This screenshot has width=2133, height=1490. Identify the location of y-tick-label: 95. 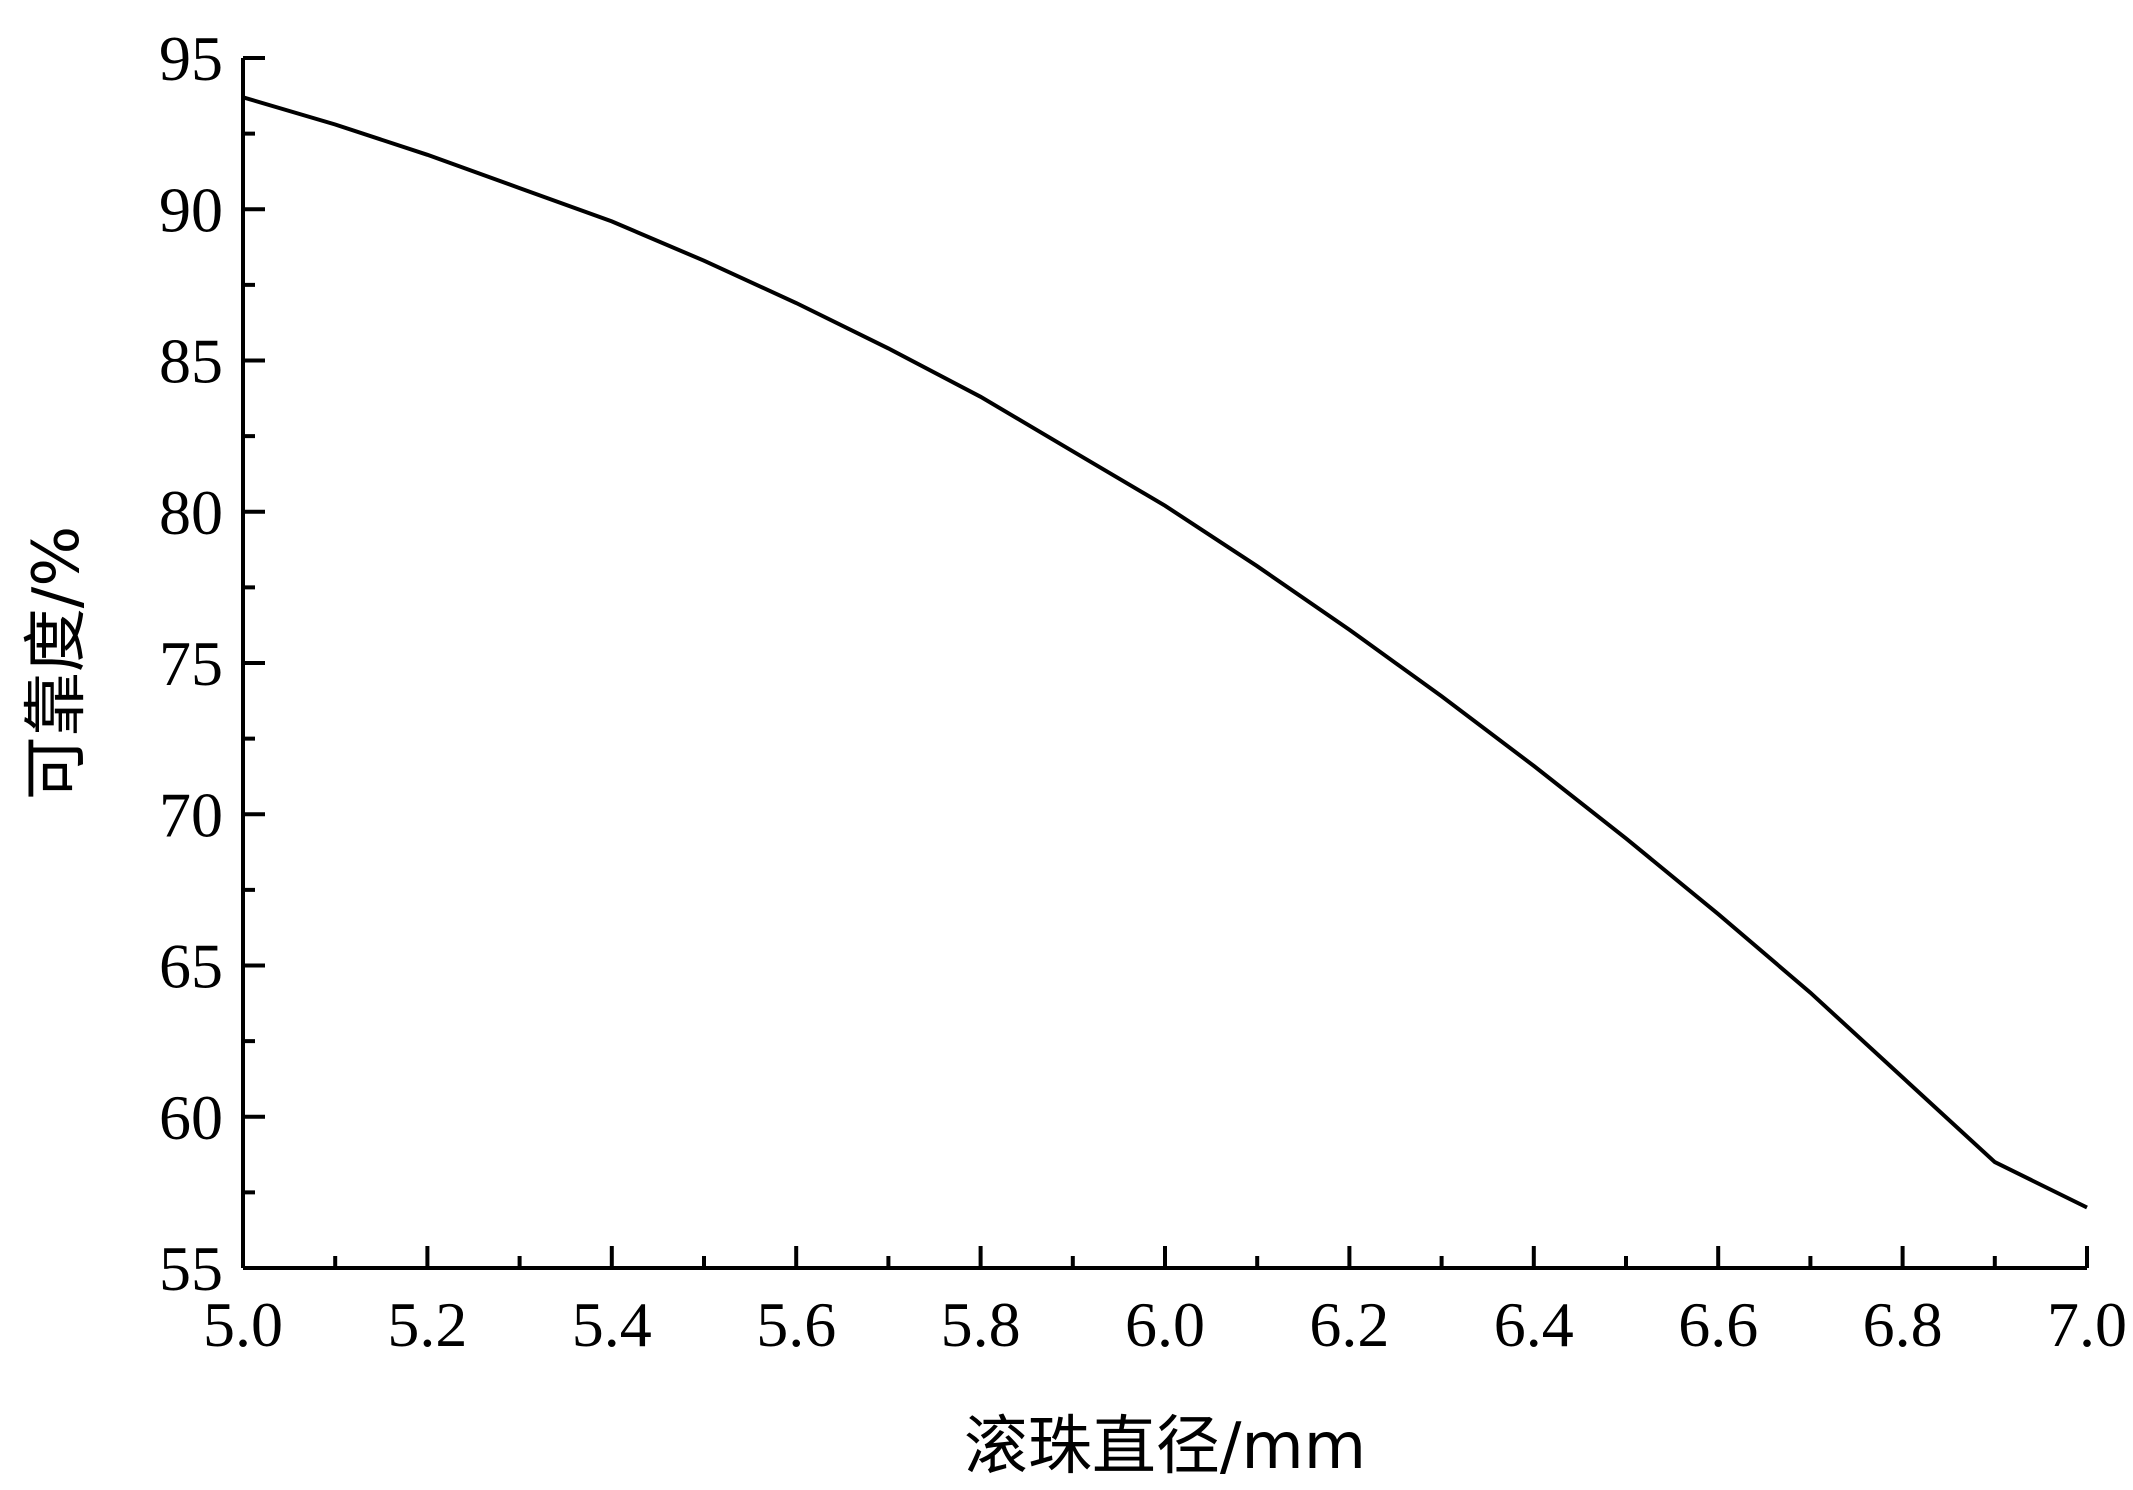
(191, 58).